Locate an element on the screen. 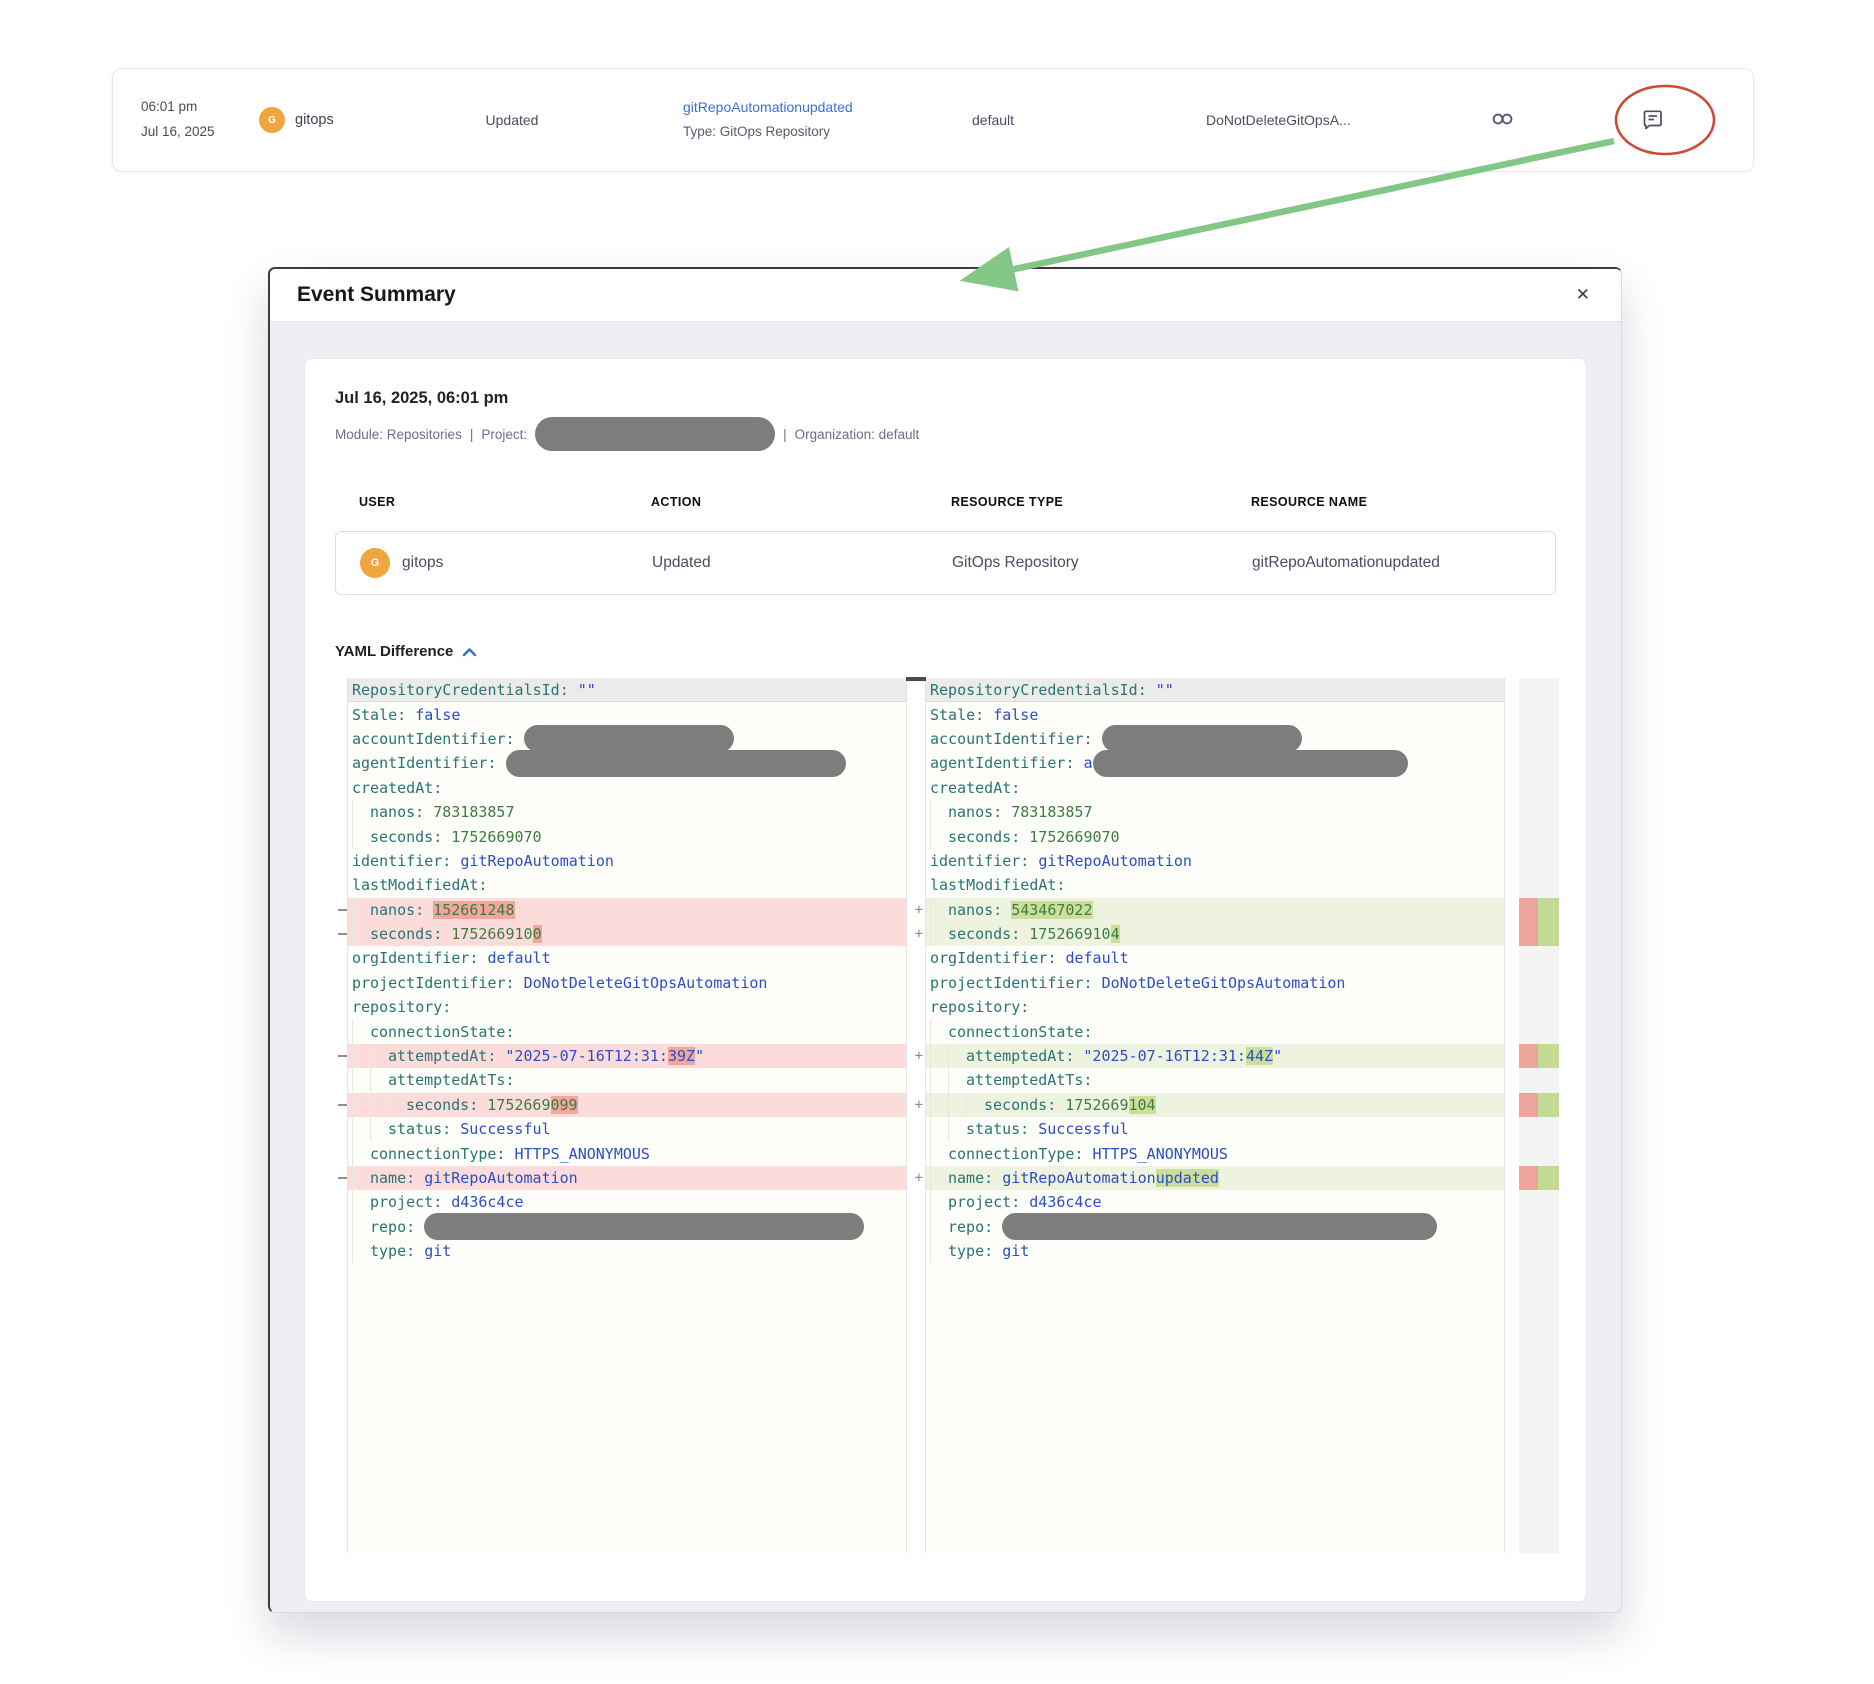 This screenshot has height=1684, width=1874. diff-line: nanos: 152661248 is located at coordinates (627, 909).